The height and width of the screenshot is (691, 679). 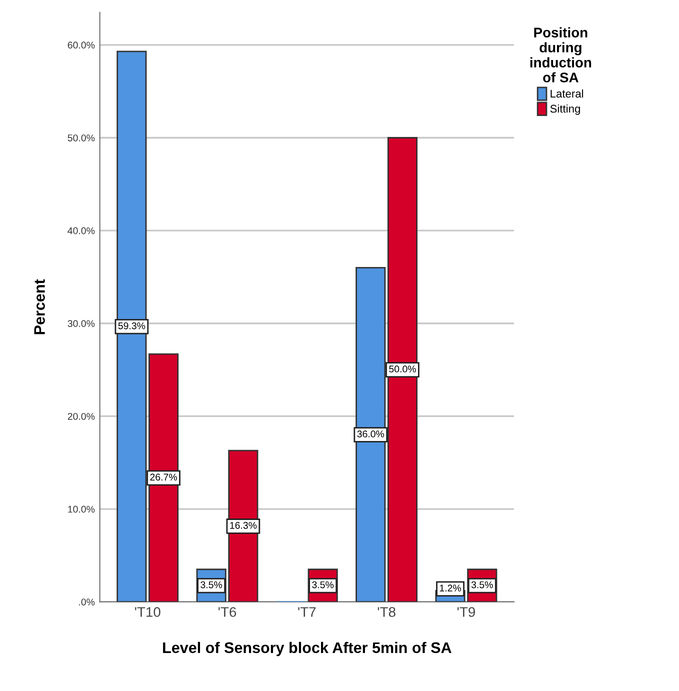 I want to click on data-label: 1.2%, so click(x=451, y=588).